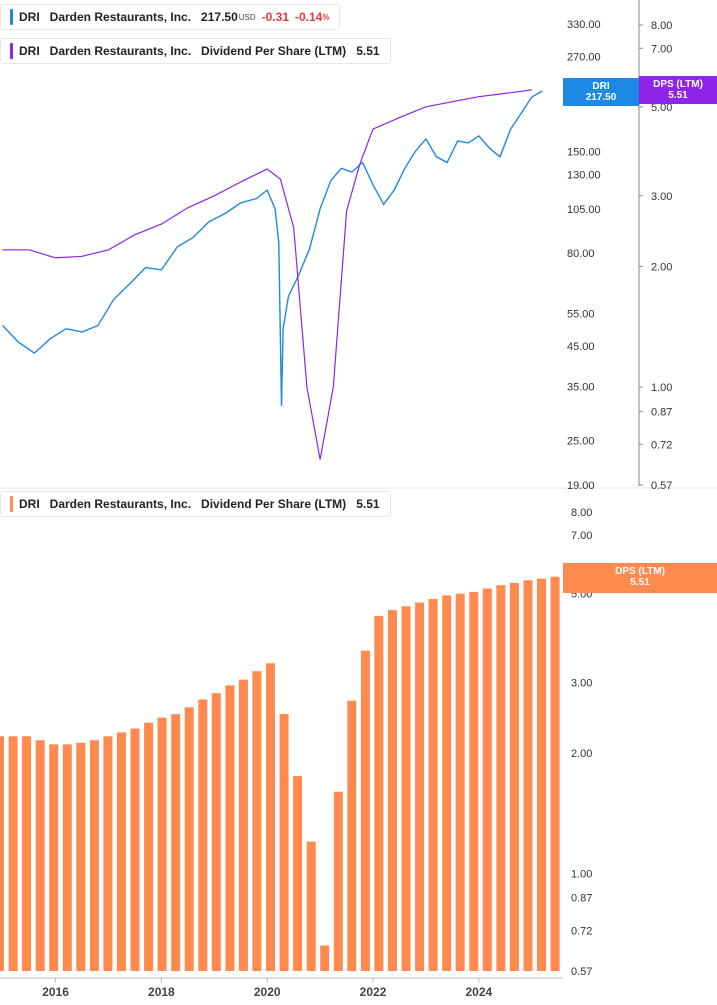  What do you see at coordinates (581, 513) in the screenshot?
I see `bar-axis-tick: 8.00` at bounding box center [581, 513].